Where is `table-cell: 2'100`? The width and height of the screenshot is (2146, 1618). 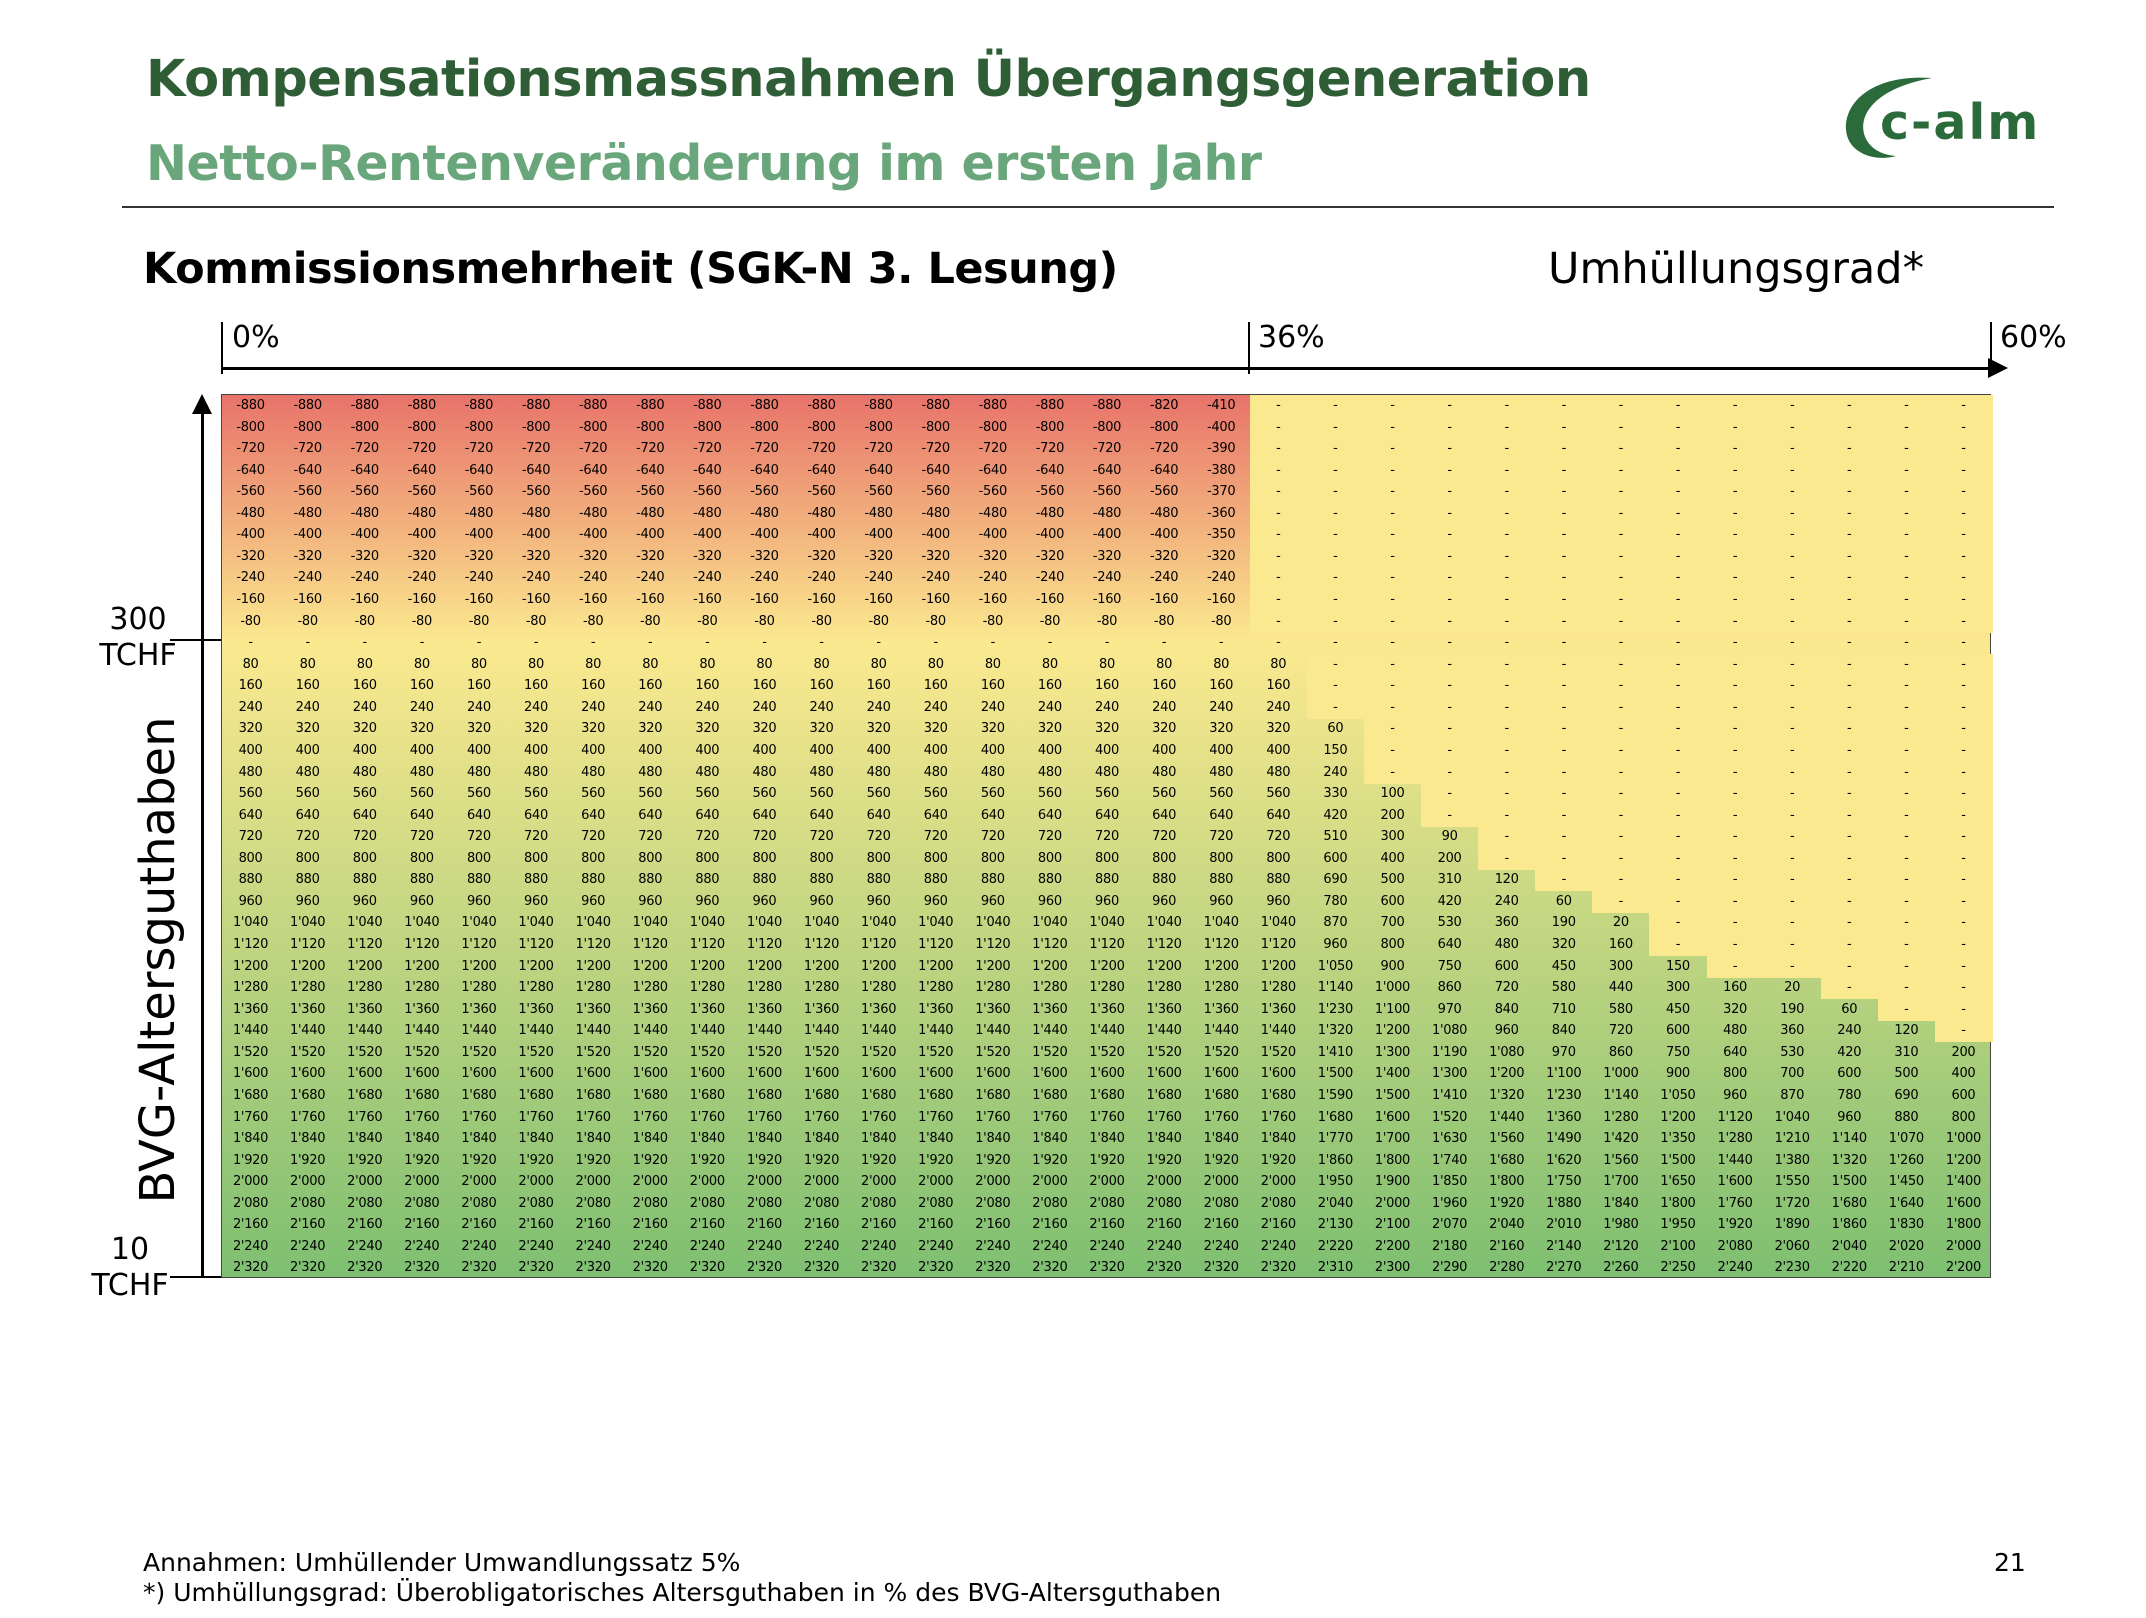
table-cell: 2'100 is located at coordinates (1392, 1225).